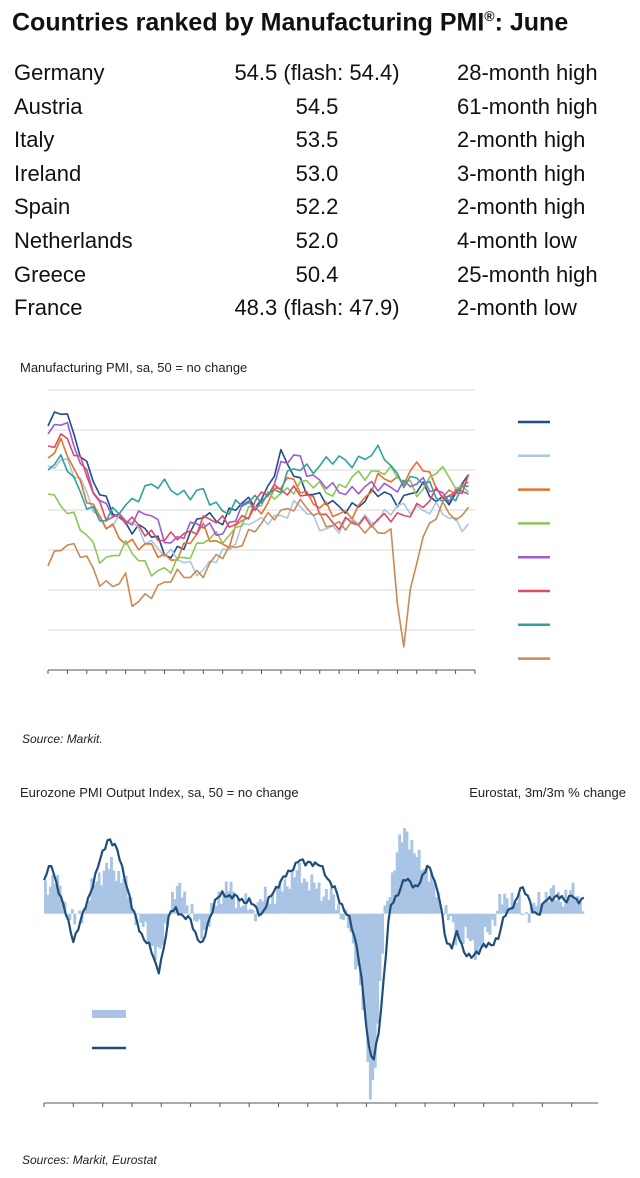 Image resolution: width=640 pixels, height=1178 pixels. I want to click on pmi-note: 3-month high, so click(521, 173).